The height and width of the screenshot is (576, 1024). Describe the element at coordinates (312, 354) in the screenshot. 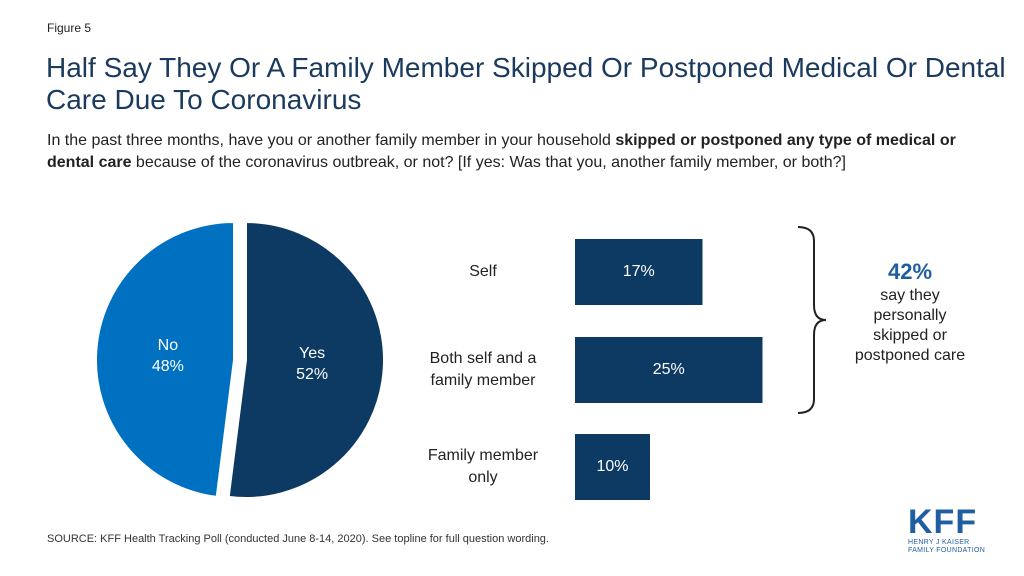

I see `pie-label-yes: Yes` at that location.